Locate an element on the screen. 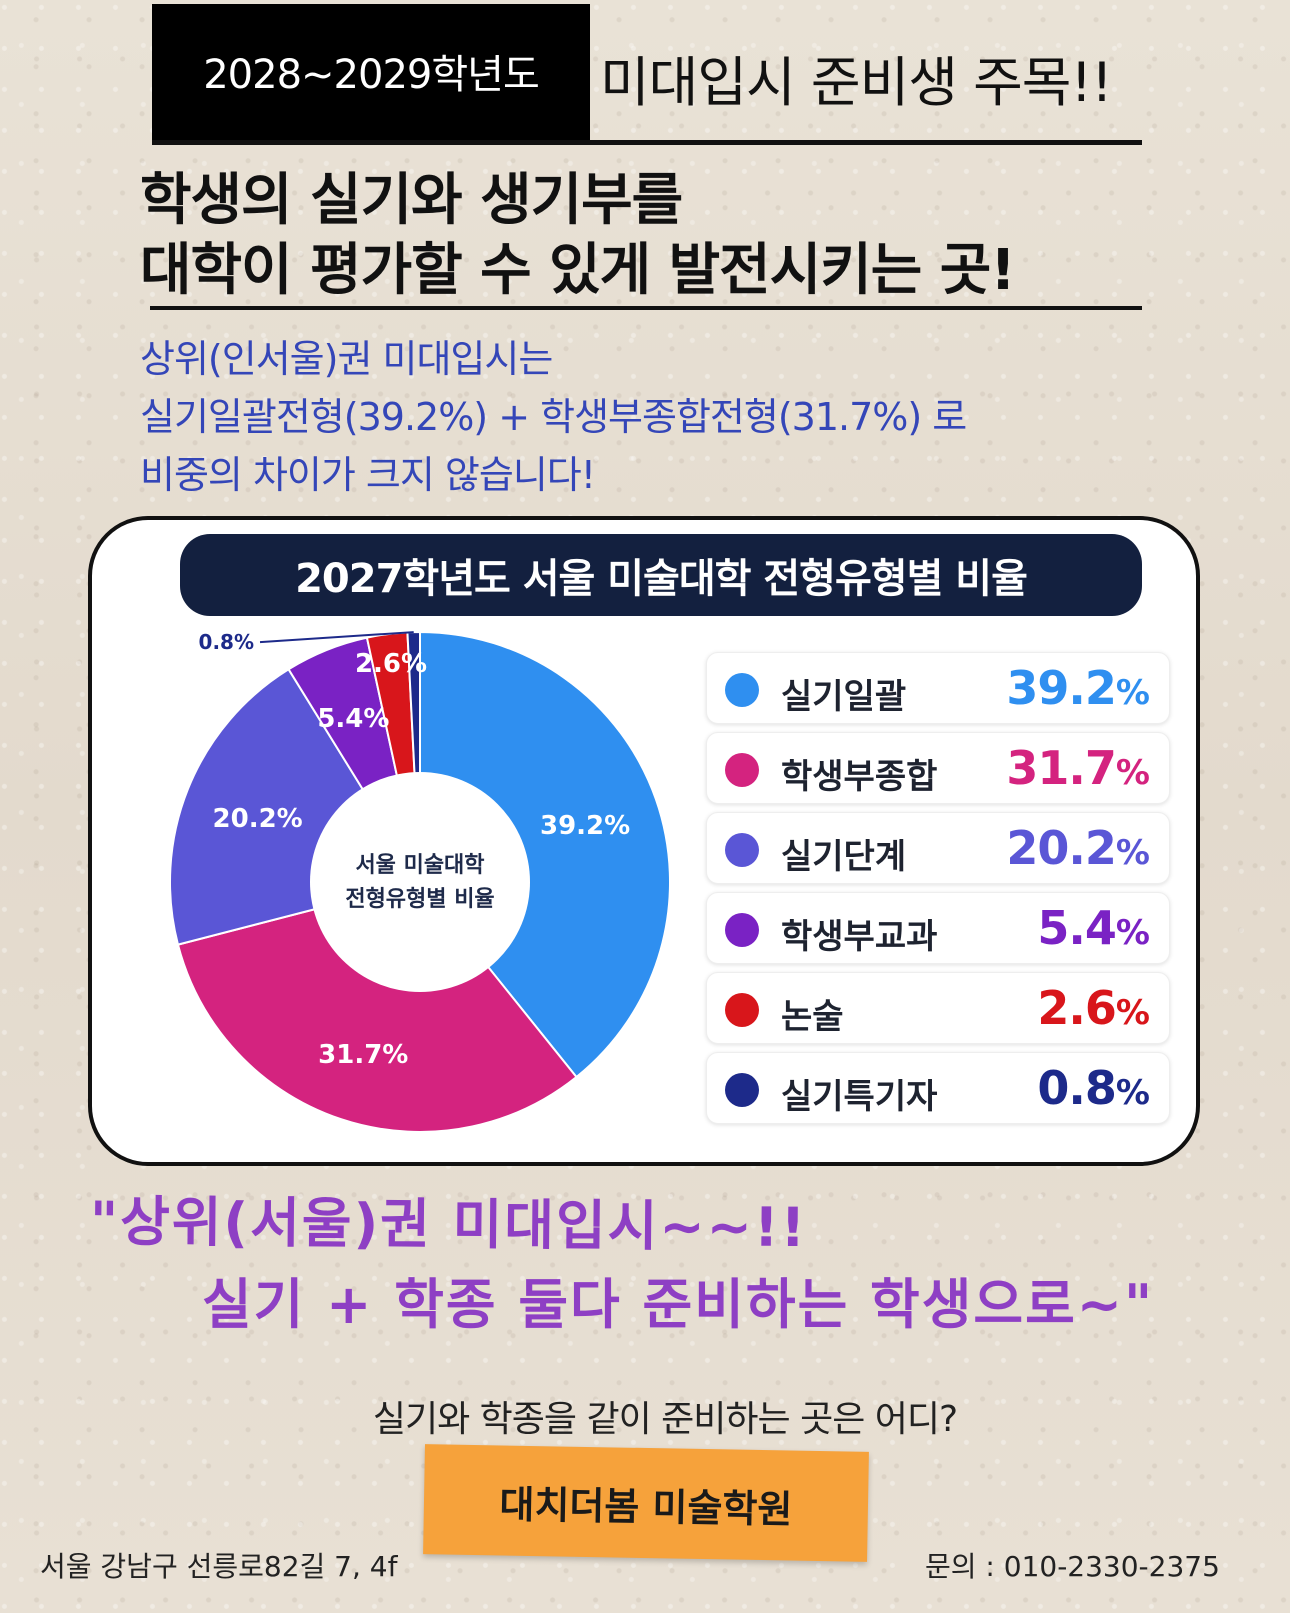 The width and height of the screenshot is (1290, 1613). legend-label: 실기일괄 is located at coordinates (844, 697).